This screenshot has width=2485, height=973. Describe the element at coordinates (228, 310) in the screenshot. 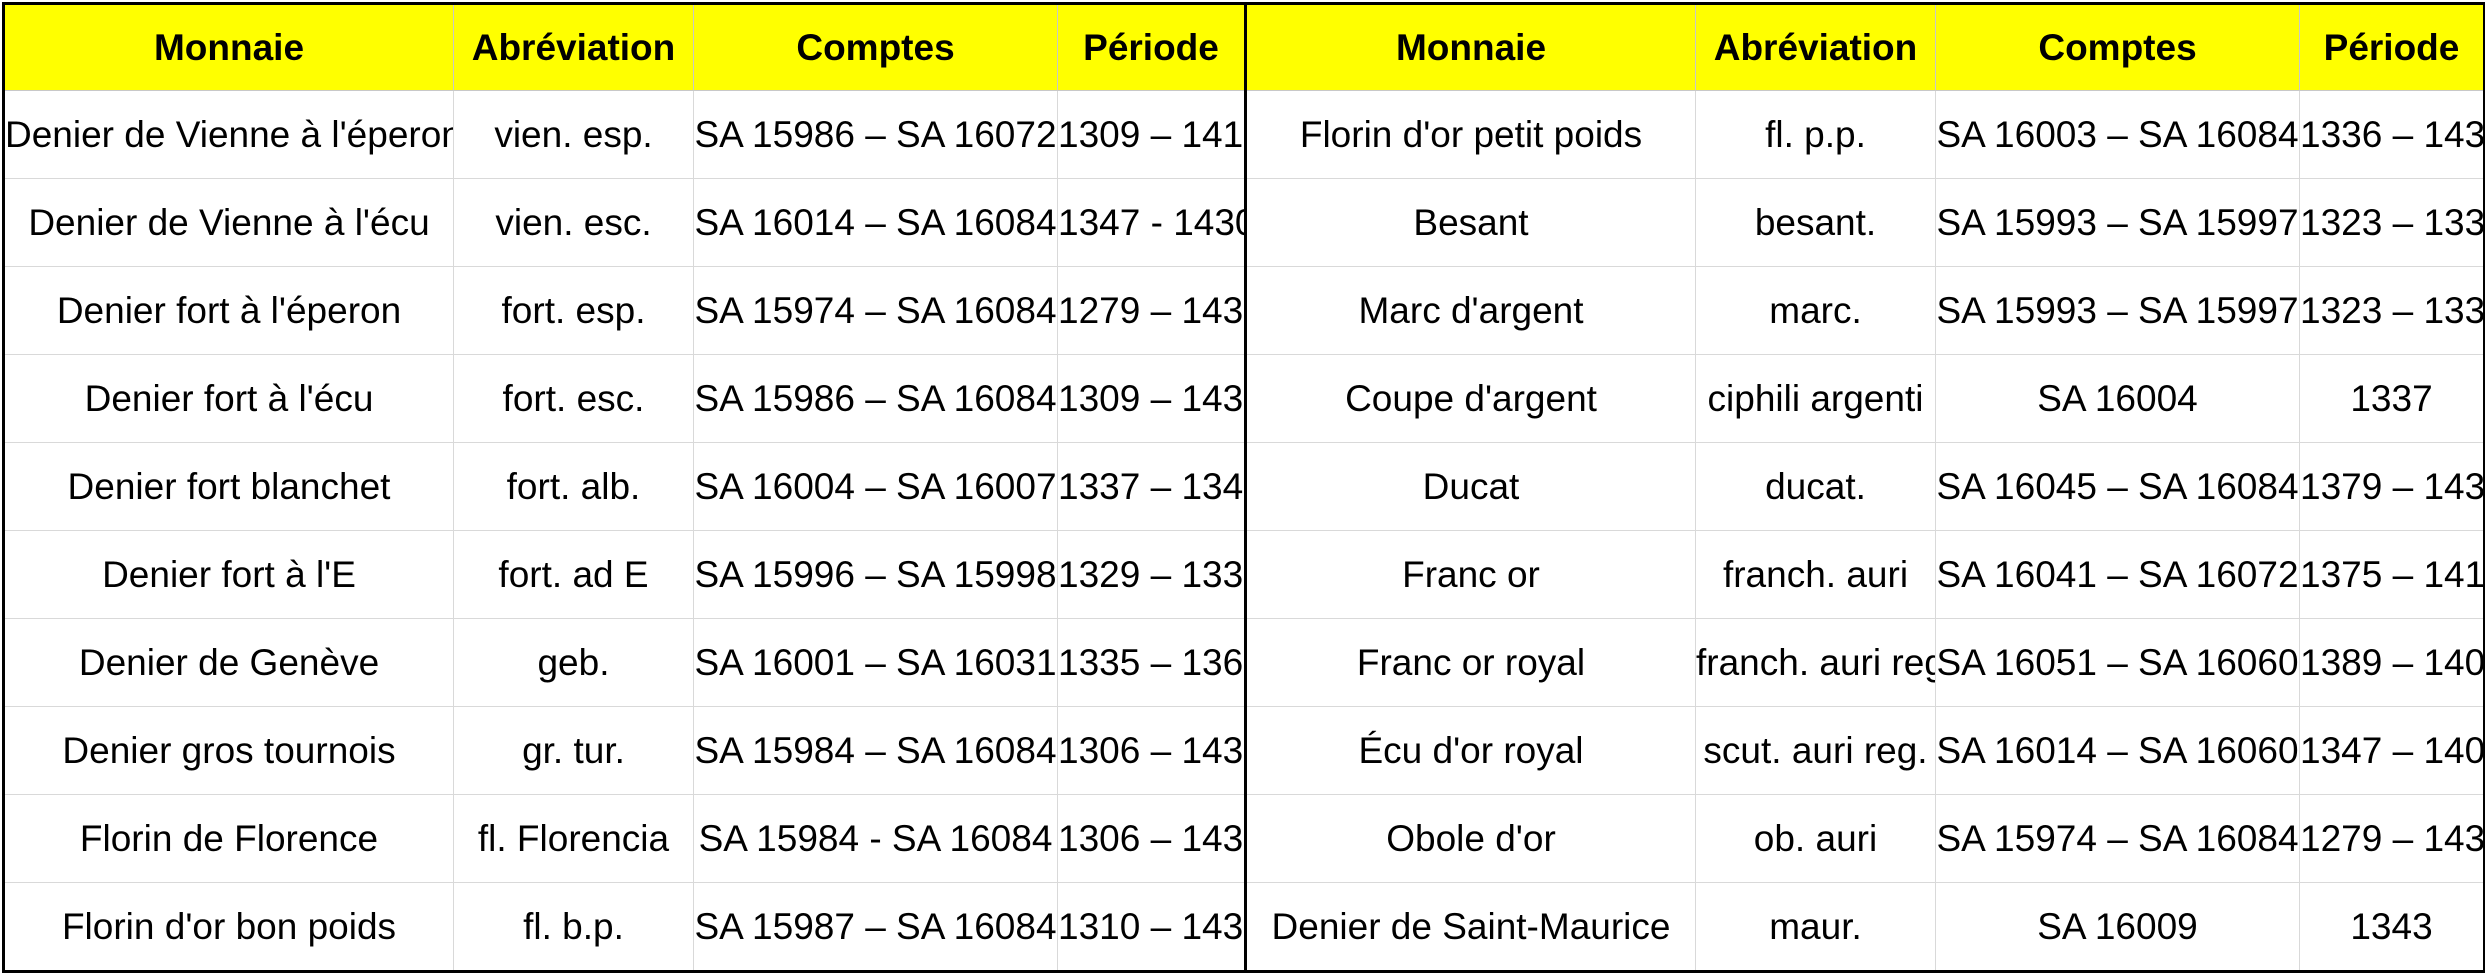

I see `cell-monnaie: Denier fort à l'éperon` at that location.